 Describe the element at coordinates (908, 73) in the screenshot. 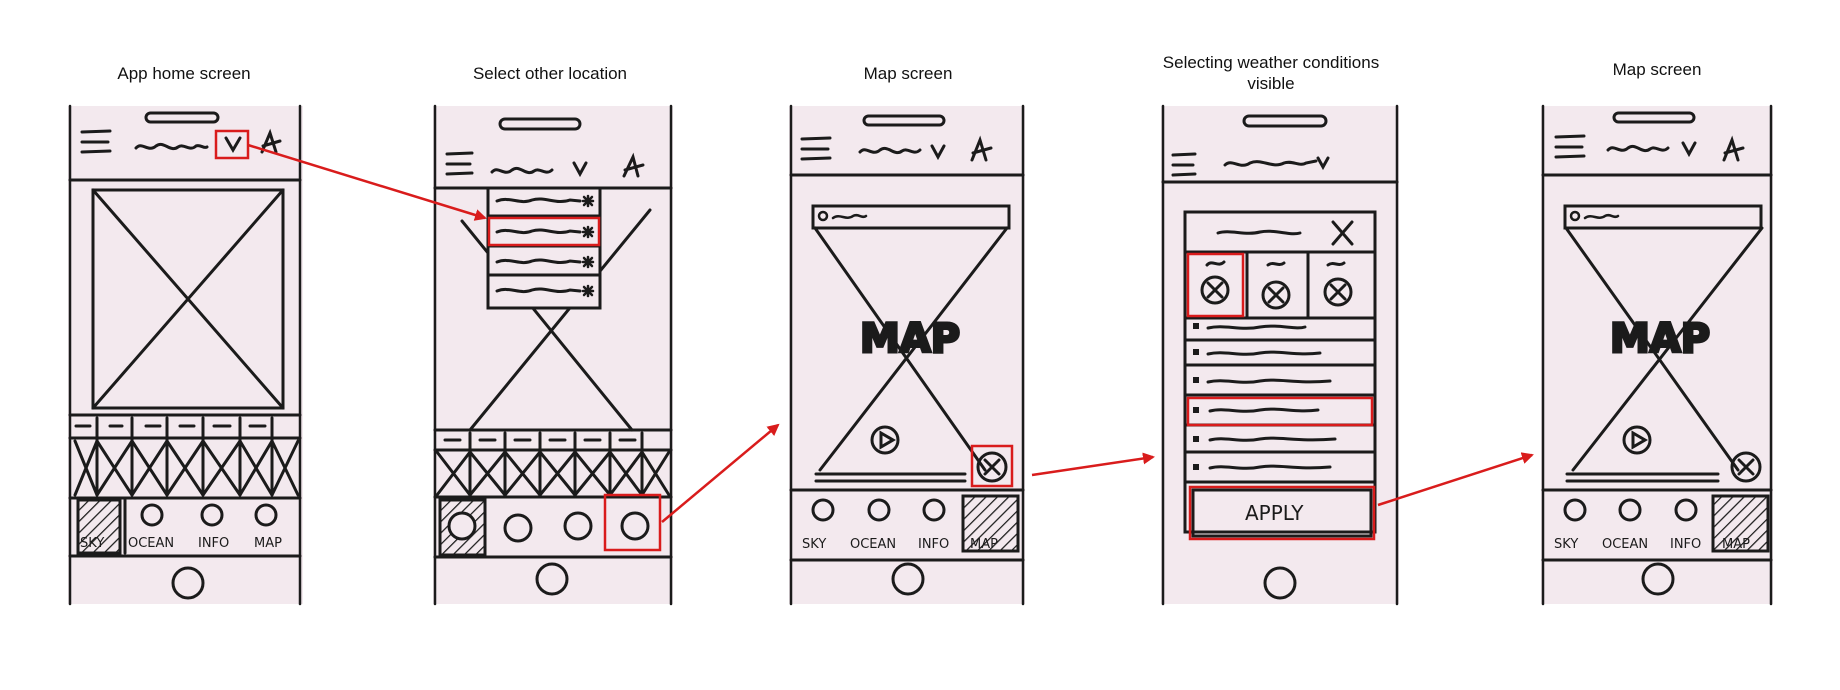

I see `caption-map-1: Map screen` at that location.